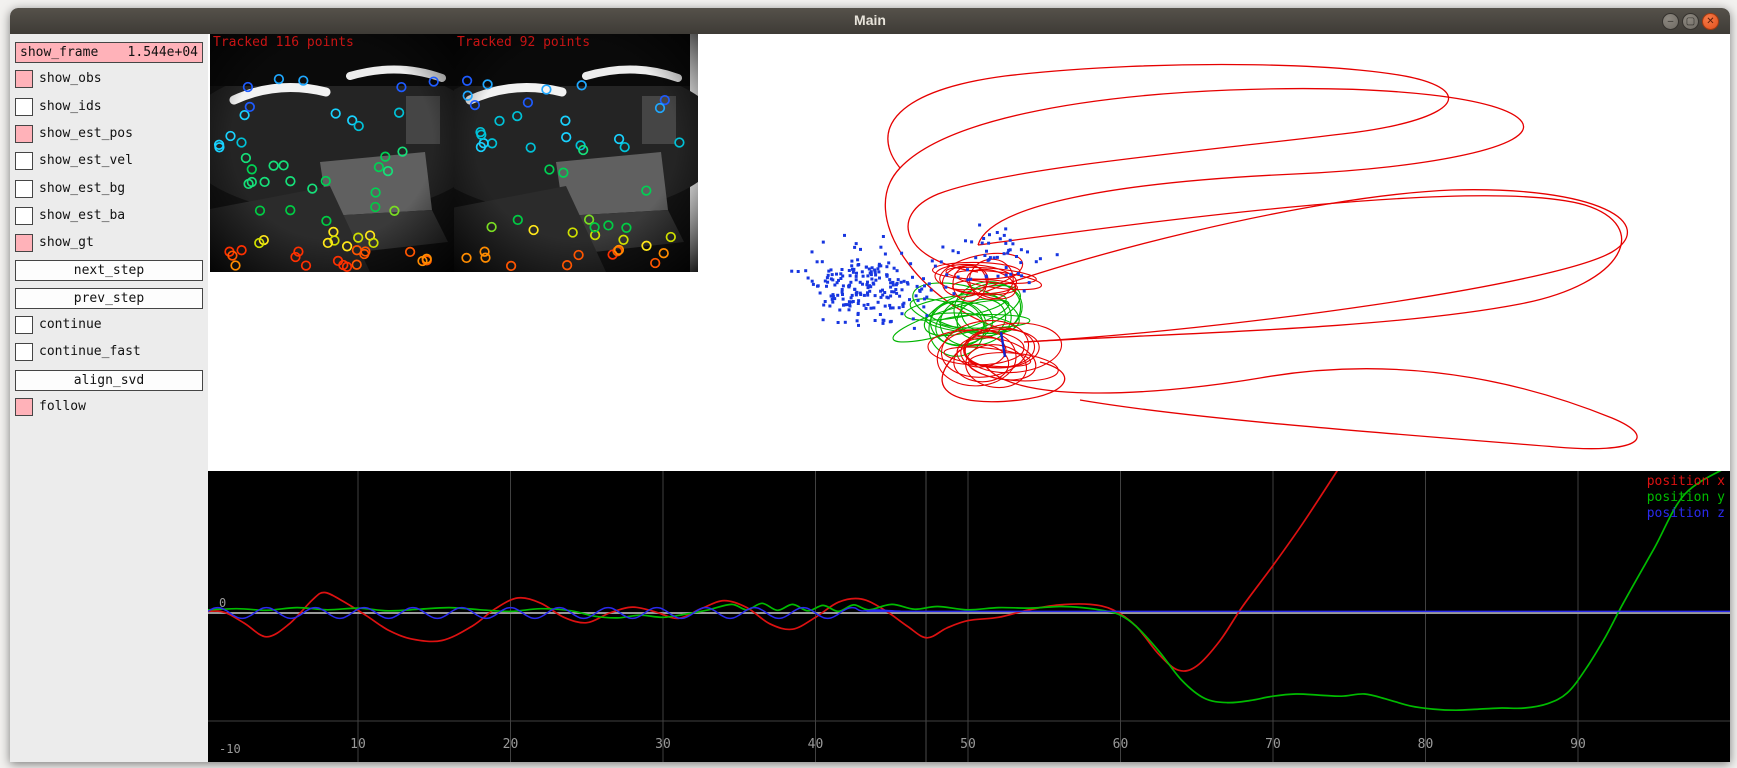 This screenshot has width=1737, height=768. I want to click on tracked-points-overlay: Tracked 92 points, so click(524, 42).